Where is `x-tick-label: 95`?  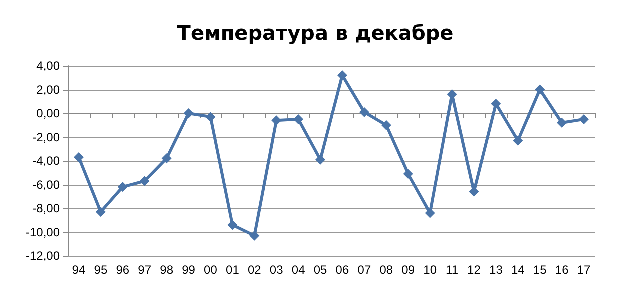
x-tick-label: 95 is located at coordinates (101, 270).